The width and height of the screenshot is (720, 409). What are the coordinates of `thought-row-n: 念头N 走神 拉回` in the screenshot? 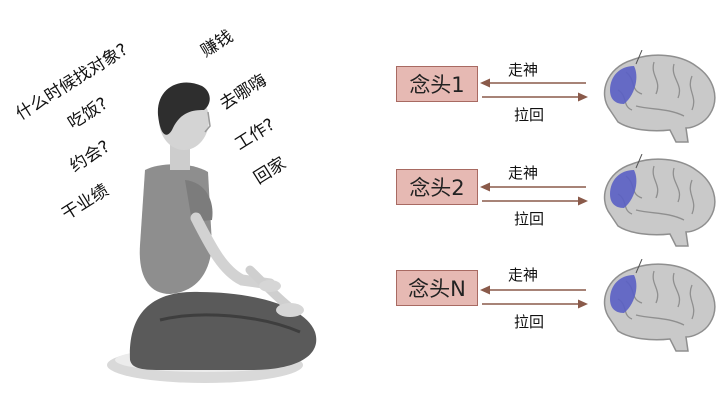 It's located at (558, 316).